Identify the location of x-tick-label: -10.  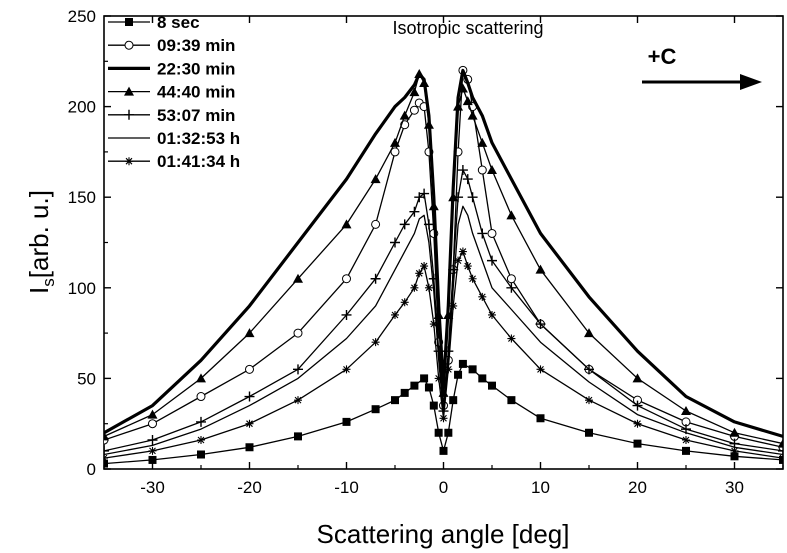
(346, 487).